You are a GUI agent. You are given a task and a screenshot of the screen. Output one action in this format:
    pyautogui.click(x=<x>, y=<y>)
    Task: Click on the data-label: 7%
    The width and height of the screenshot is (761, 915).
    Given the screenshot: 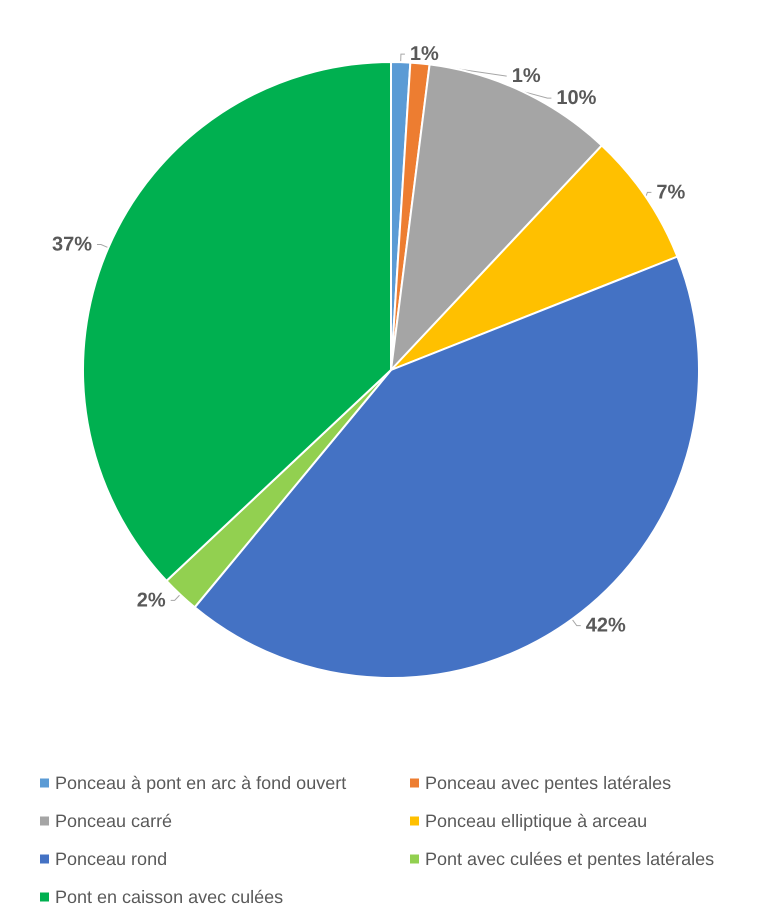 What is the action you would take?
    pyautogui.click(x=671, y=192)
    